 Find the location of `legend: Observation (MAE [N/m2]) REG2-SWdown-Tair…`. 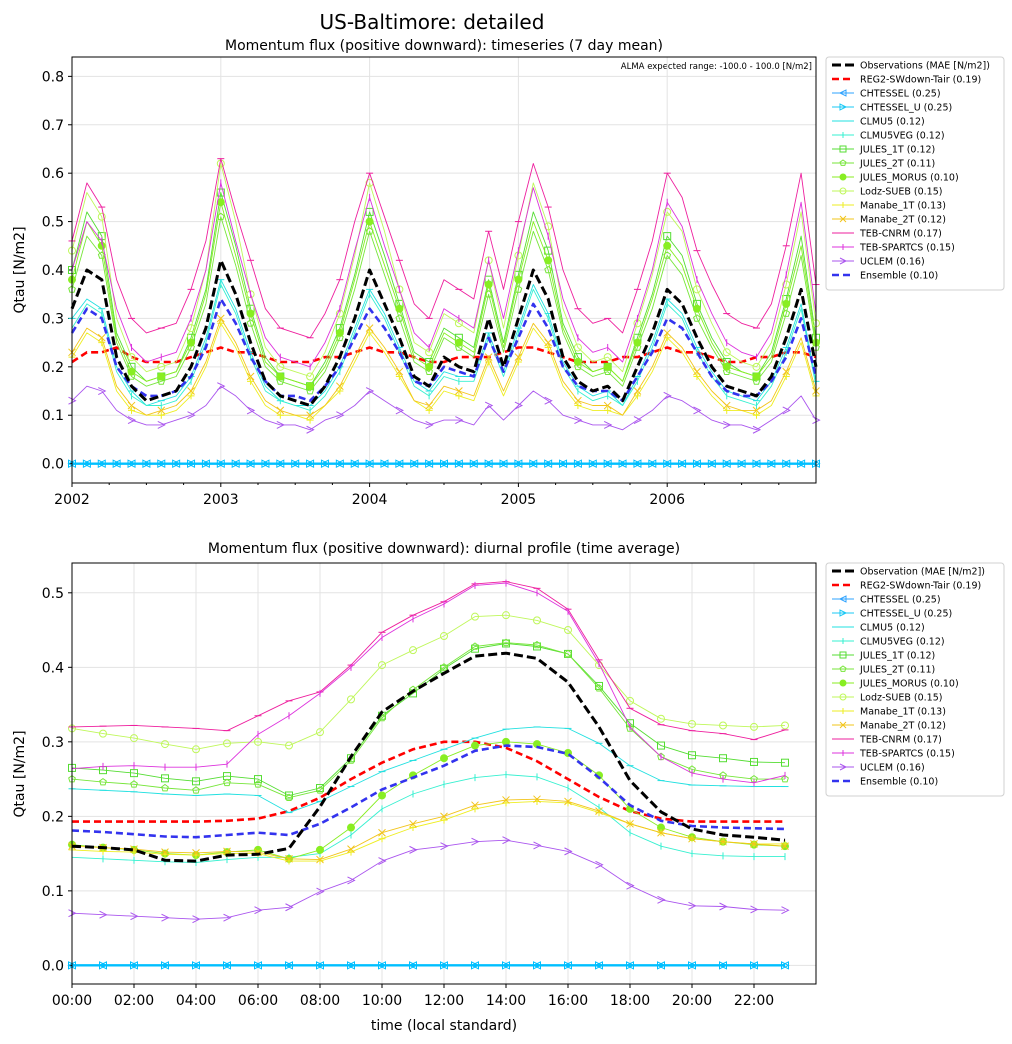

legend: Observation (MAE [N/m2]) REG2-SWdown-Tair… is located at coordinates (915, 679).